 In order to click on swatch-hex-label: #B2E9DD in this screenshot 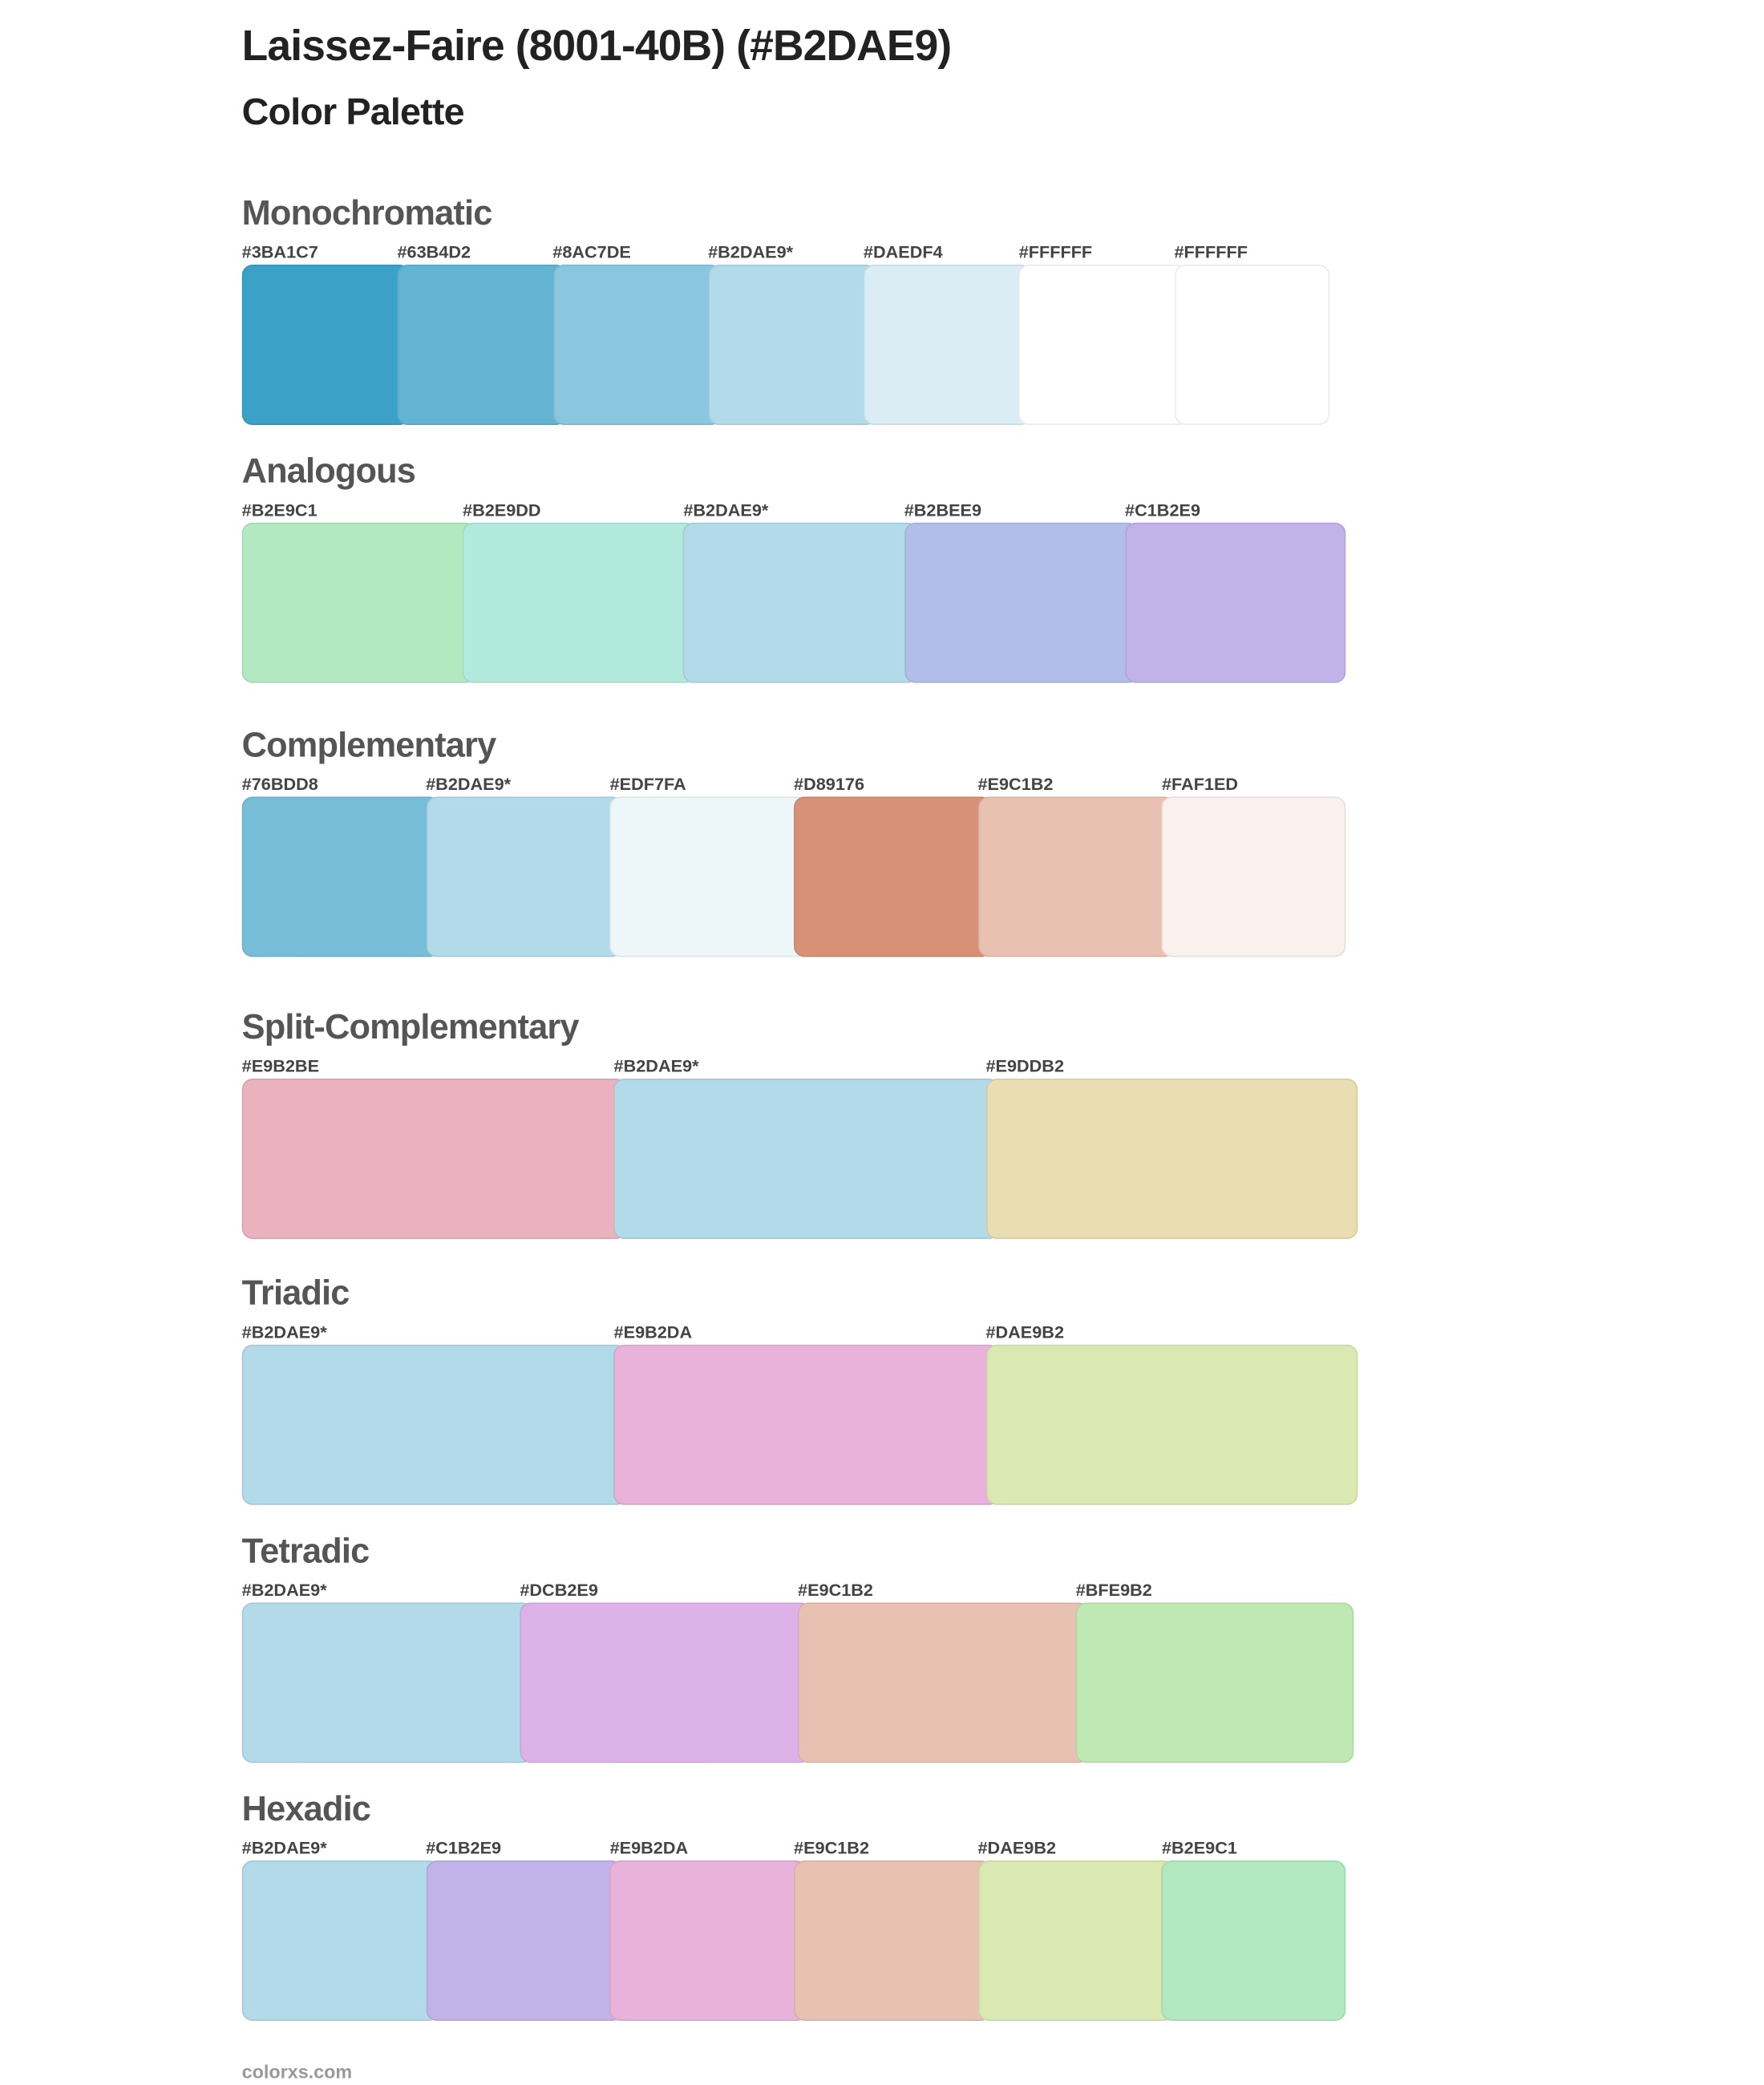, I will do `click(502, 510)`.